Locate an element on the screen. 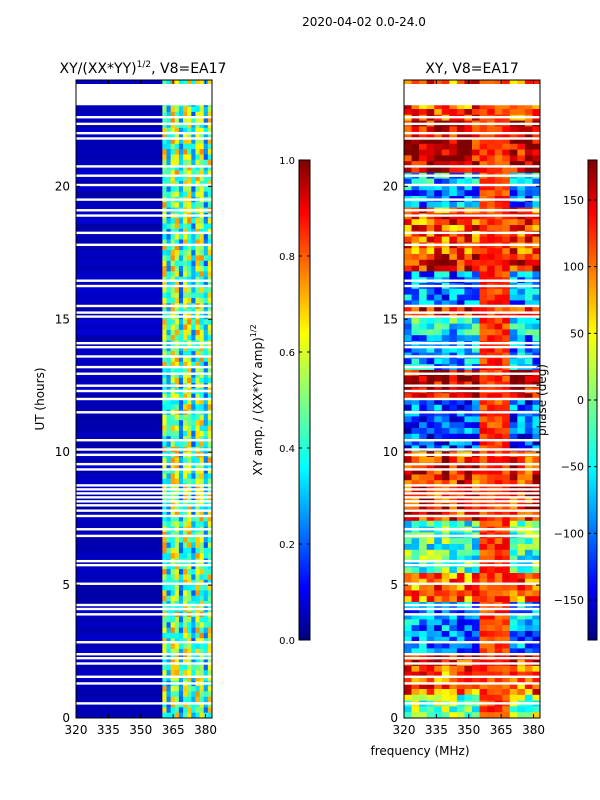 The image size is (600, 800). colorbar-tick-label: 100 is located at coordinates (573, 267).